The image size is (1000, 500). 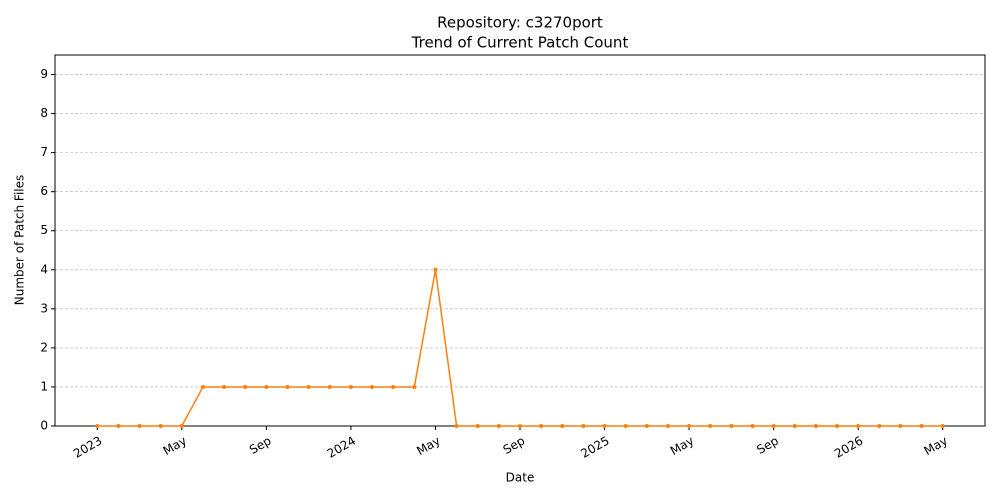 What do you see at coordinates (594, 447) in the screenshot?
I see `x-tick-label: 2025` at bounding box center [594, 447].